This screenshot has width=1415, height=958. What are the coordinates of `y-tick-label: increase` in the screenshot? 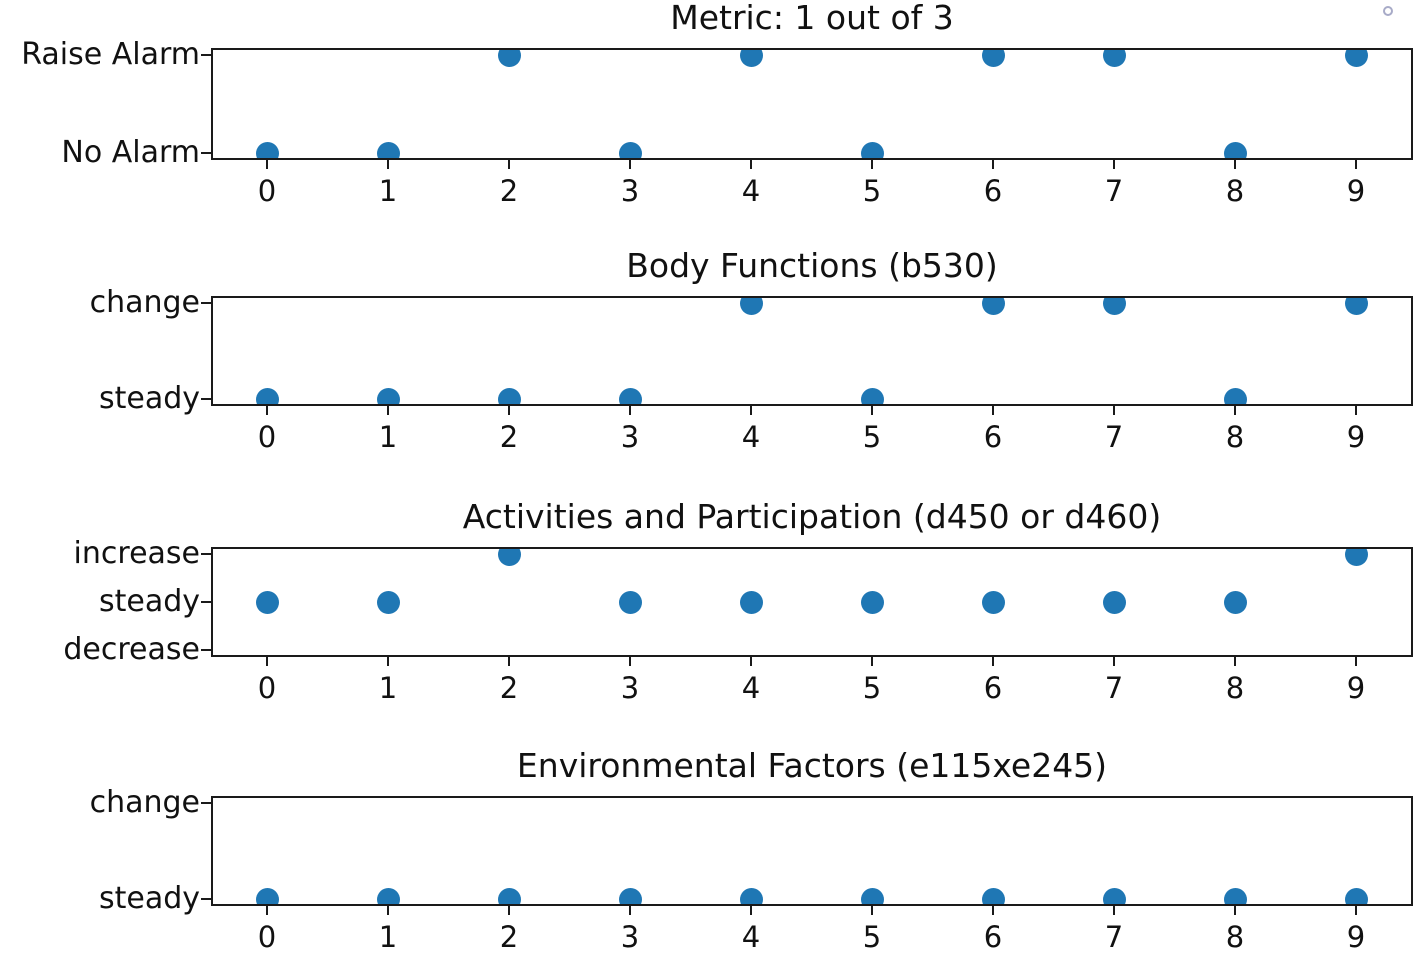 It's located at (136, 553).